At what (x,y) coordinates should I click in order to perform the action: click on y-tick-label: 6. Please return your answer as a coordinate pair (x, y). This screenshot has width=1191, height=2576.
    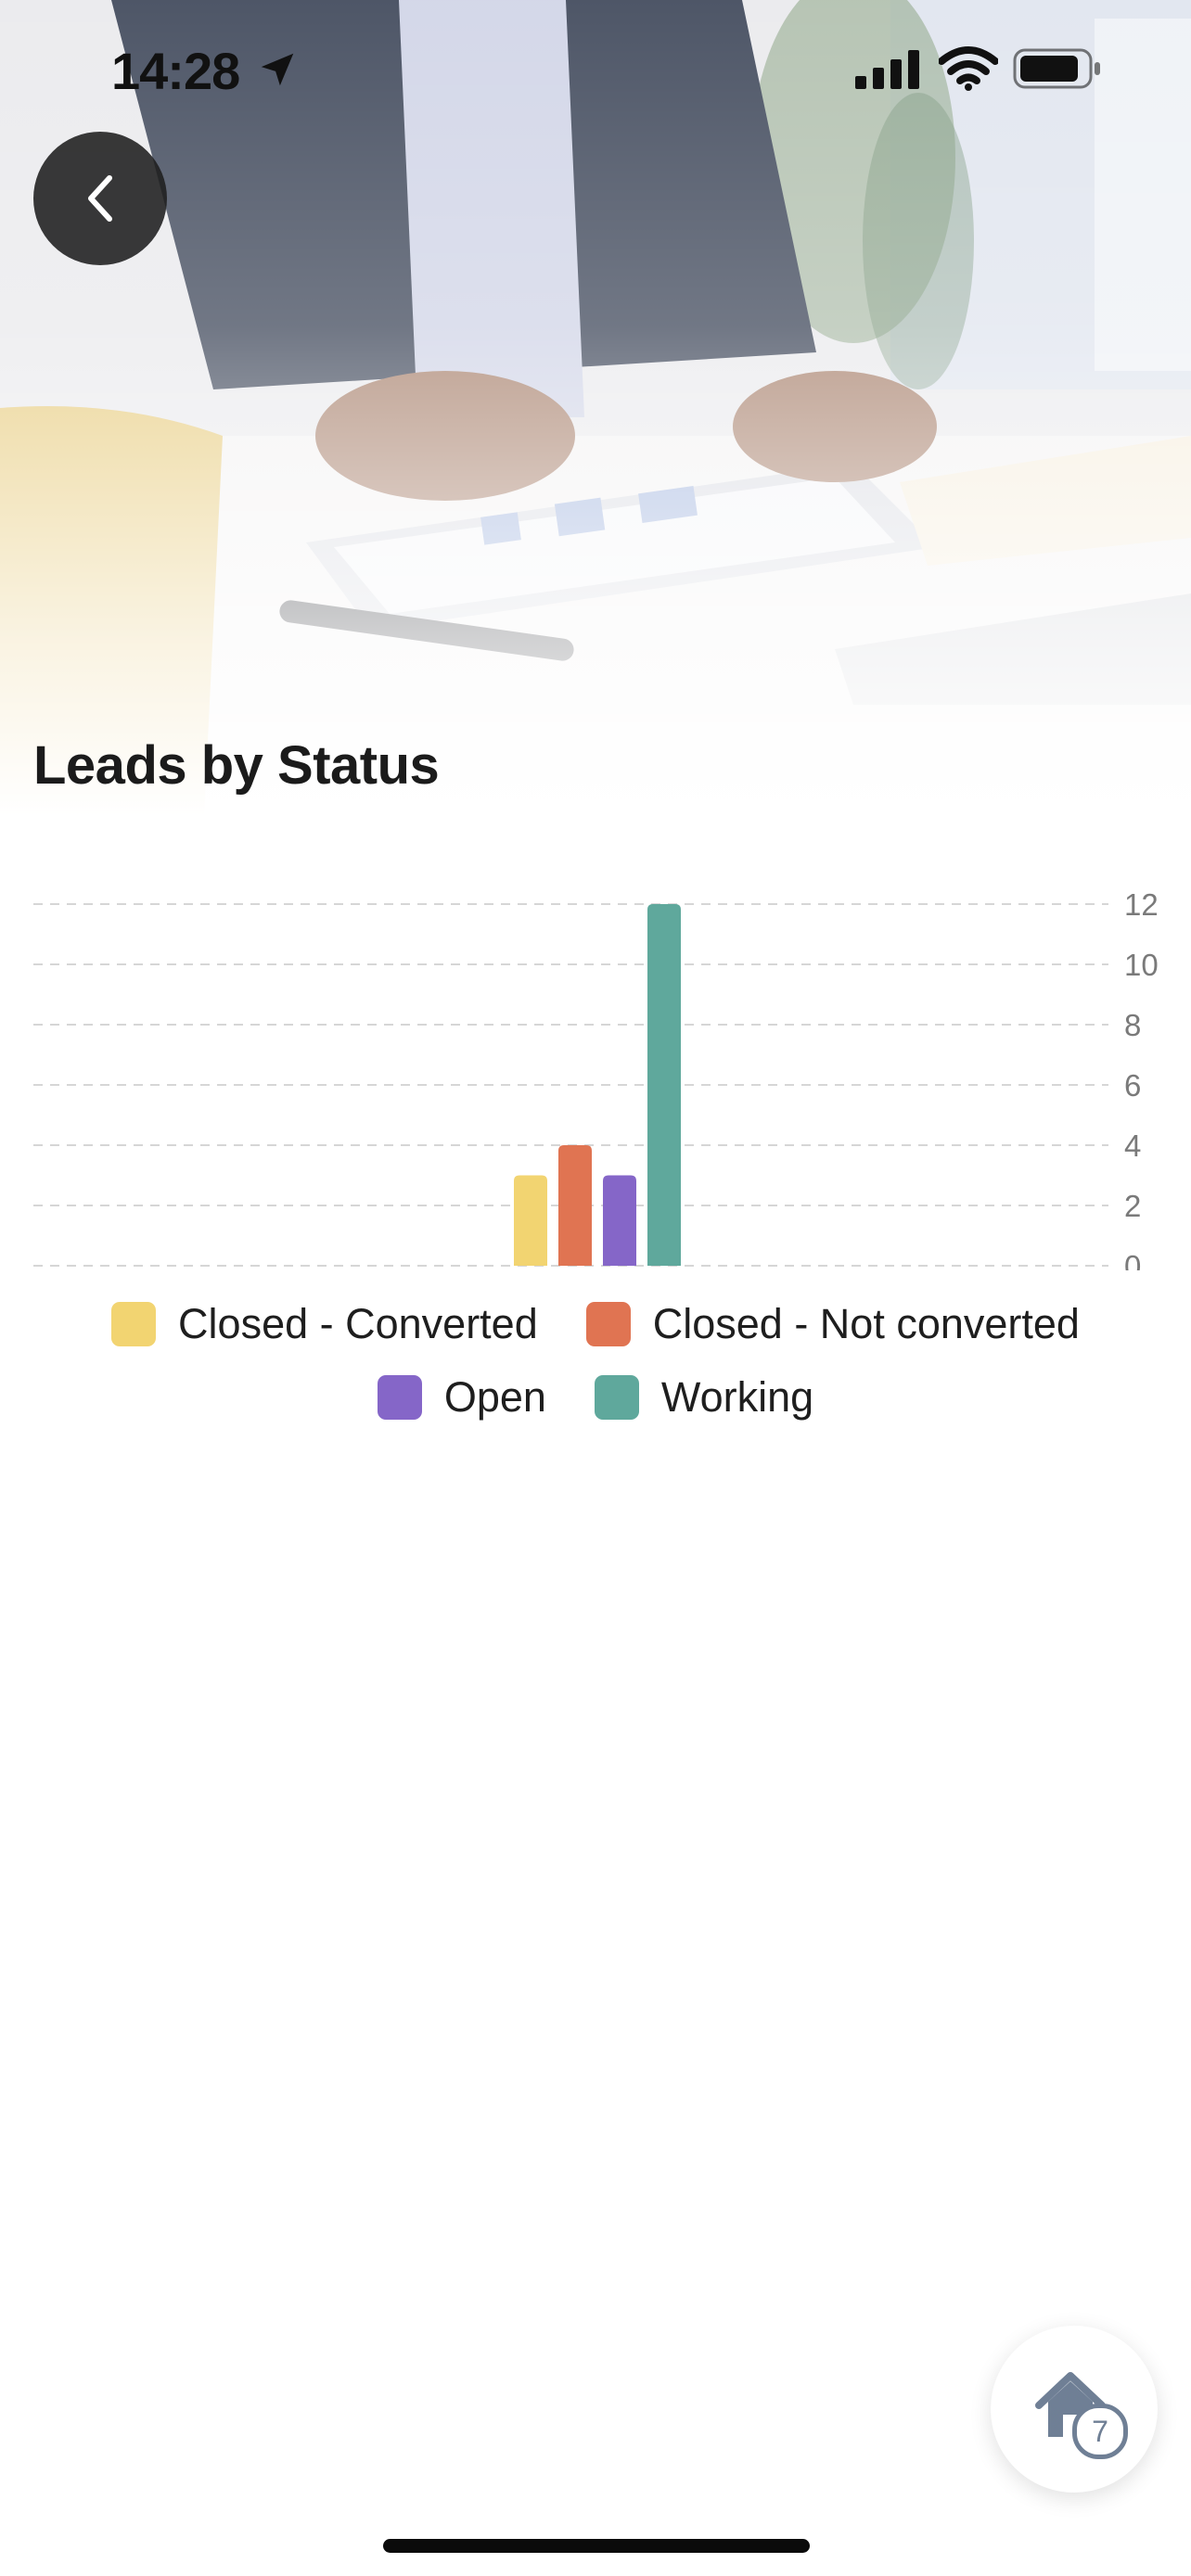
    Looking at the image, I should click on (1132, 1085).